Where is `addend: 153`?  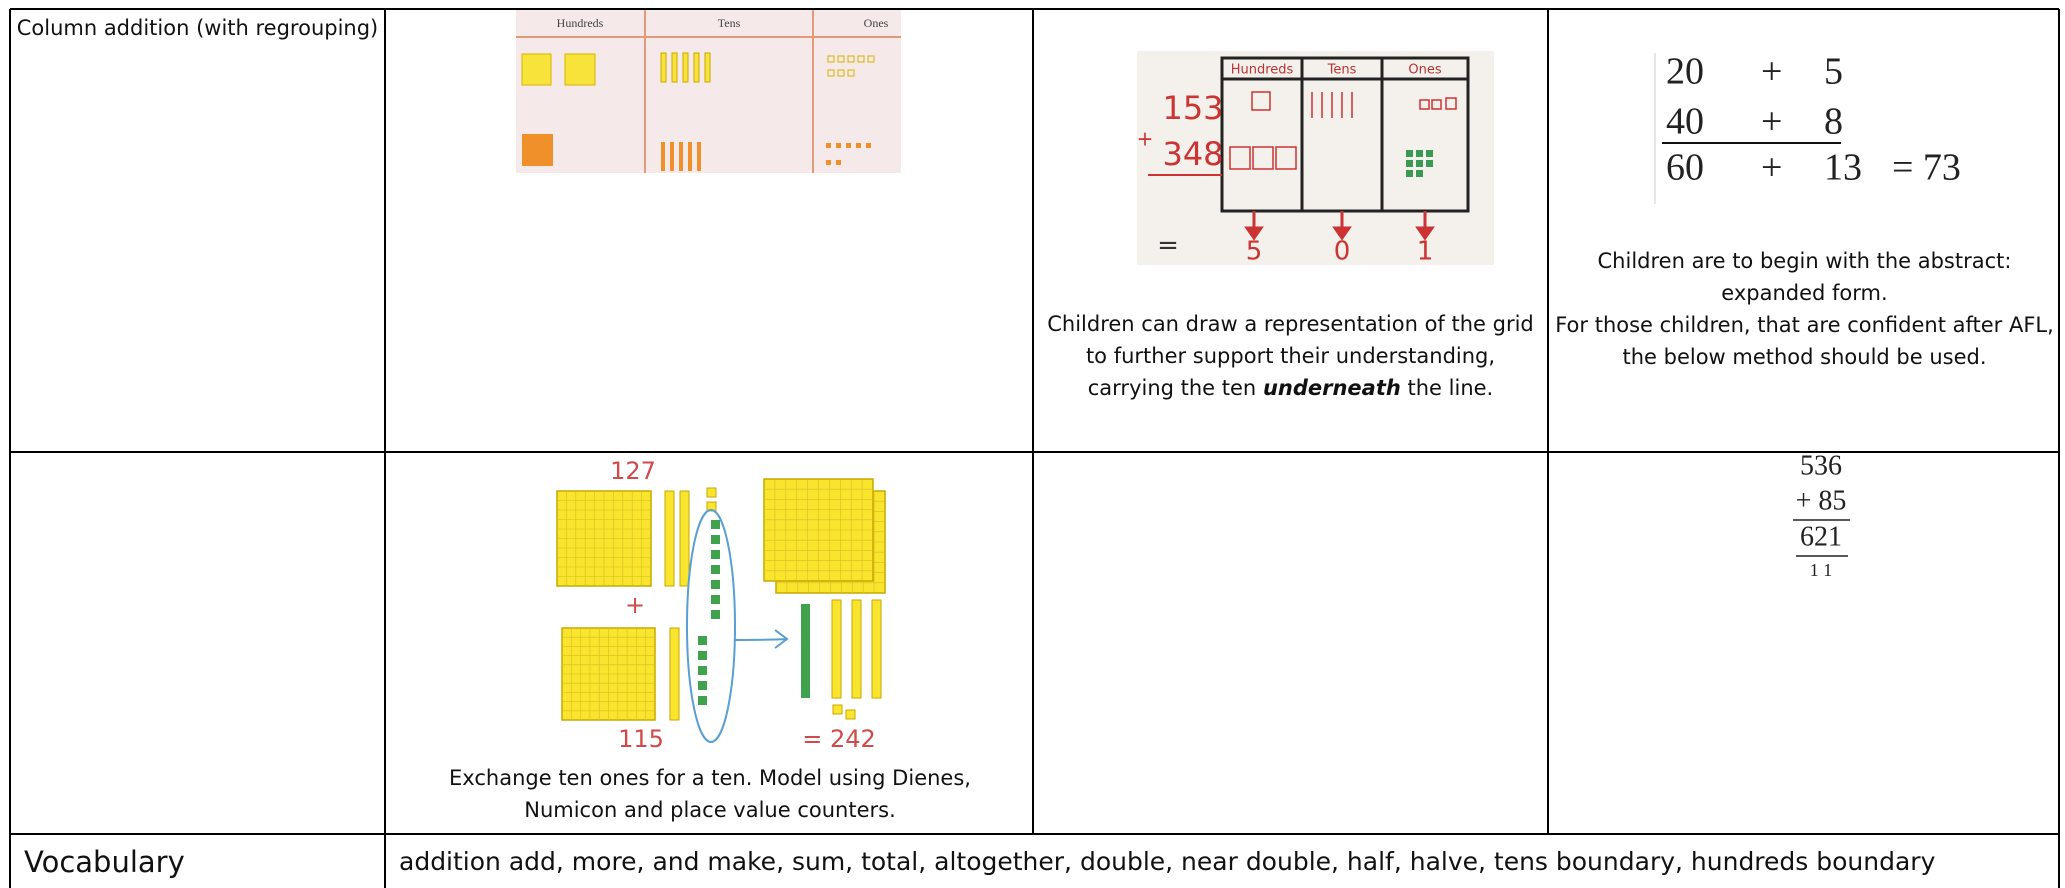
addend: 153 is located at coordinates (1192, 108).